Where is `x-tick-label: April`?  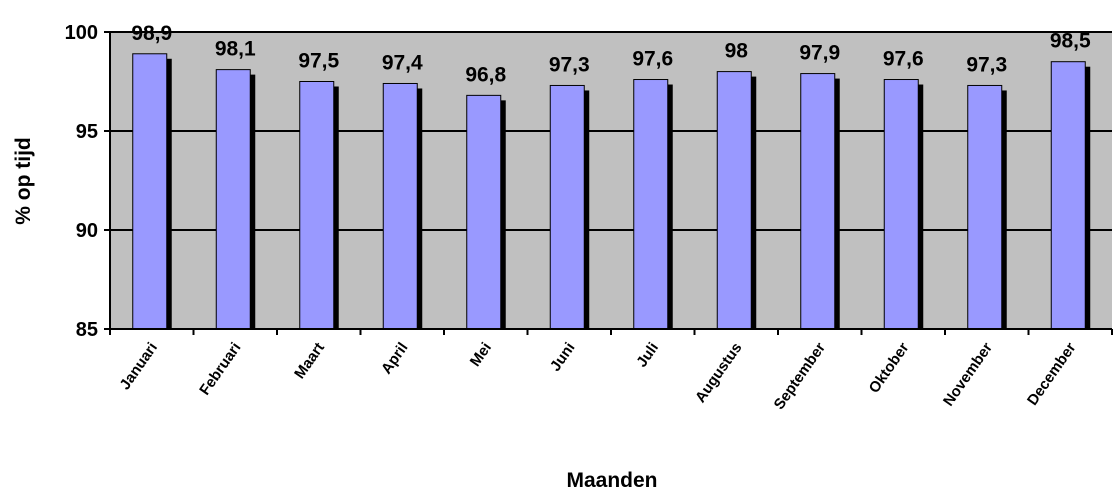
x-tick-label: April is located at coordinates (395, 359).